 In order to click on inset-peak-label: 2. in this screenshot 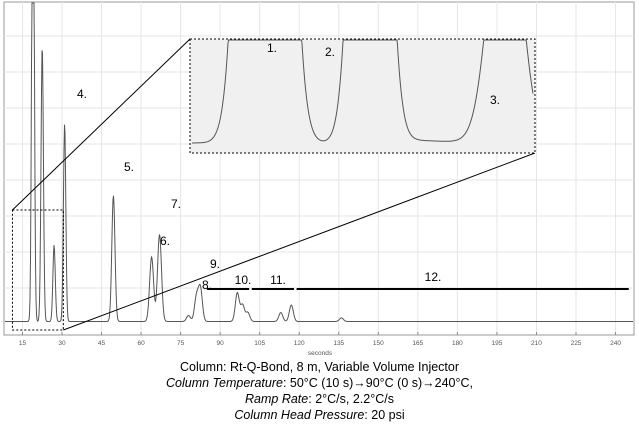, I will do `click(330, 52)`.